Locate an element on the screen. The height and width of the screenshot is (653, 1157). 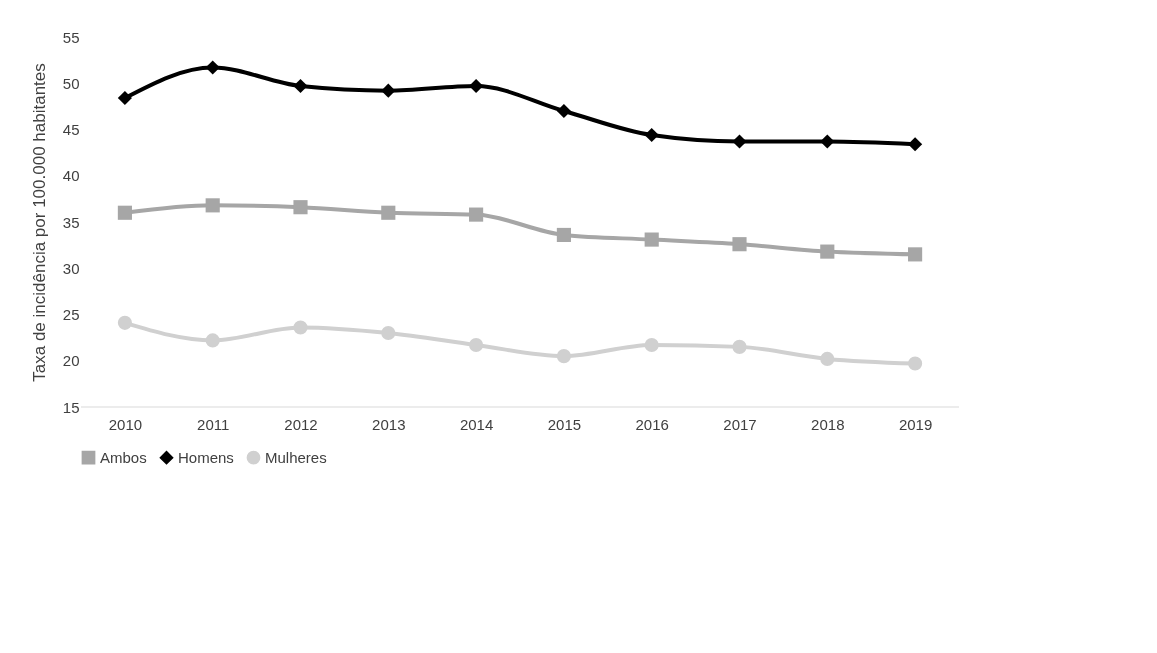
x-tick-label: 2019 is located at coordinates (915, 424).